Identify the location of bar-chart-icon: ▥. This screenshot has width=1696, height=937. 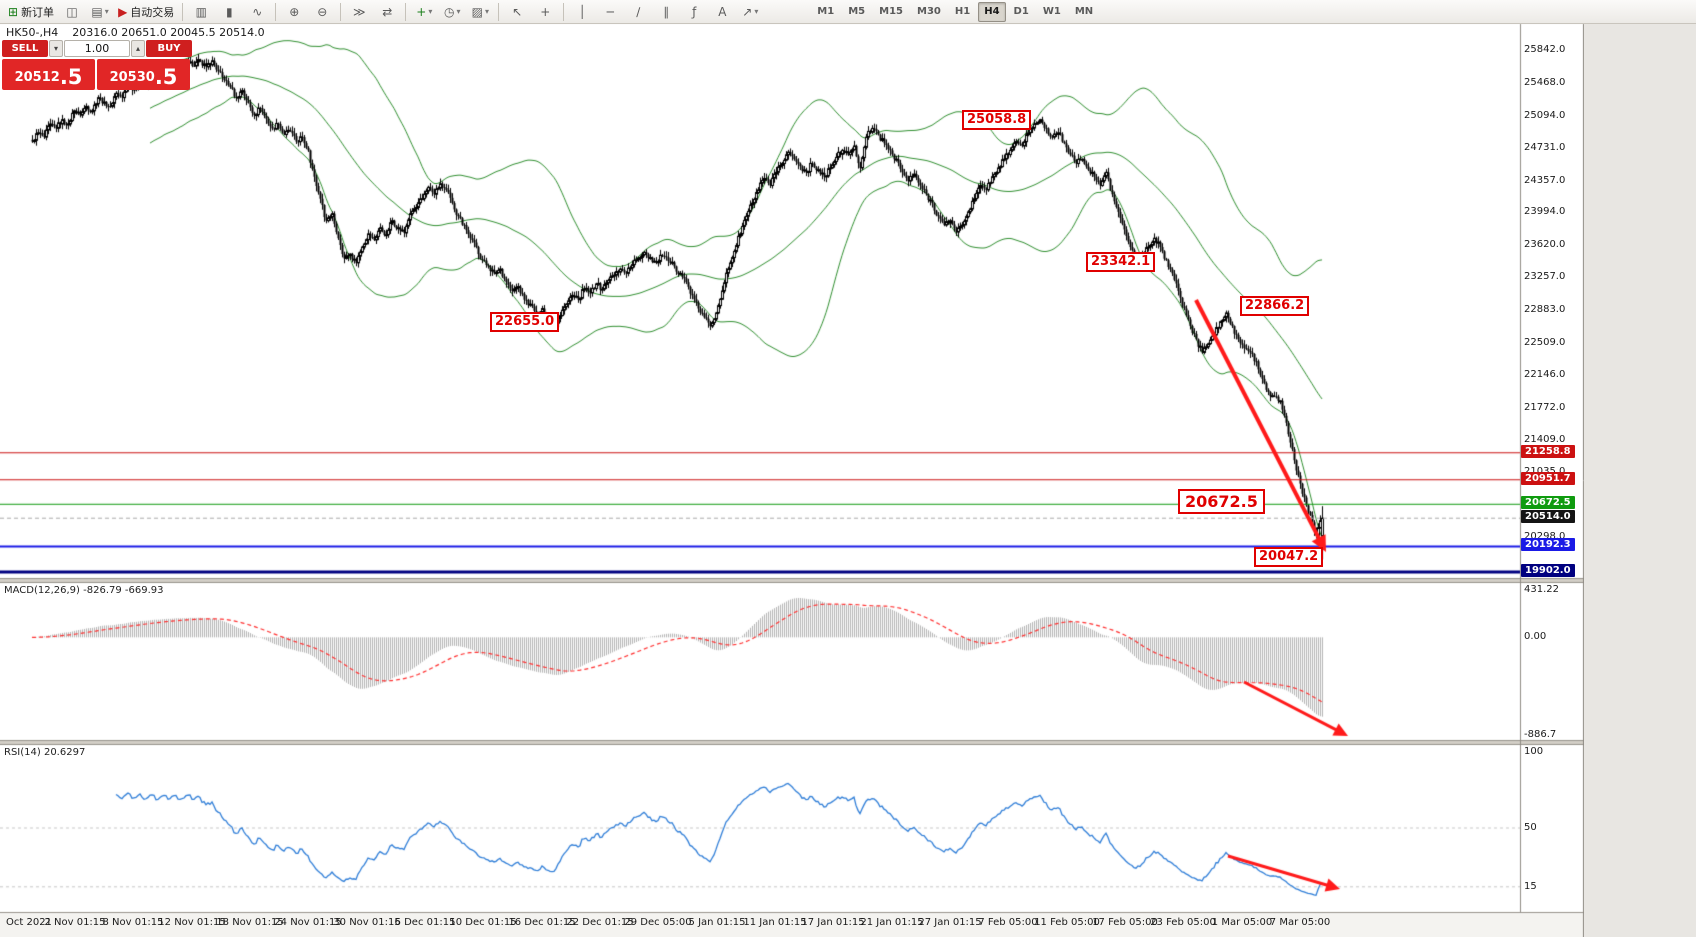
(201, 11).